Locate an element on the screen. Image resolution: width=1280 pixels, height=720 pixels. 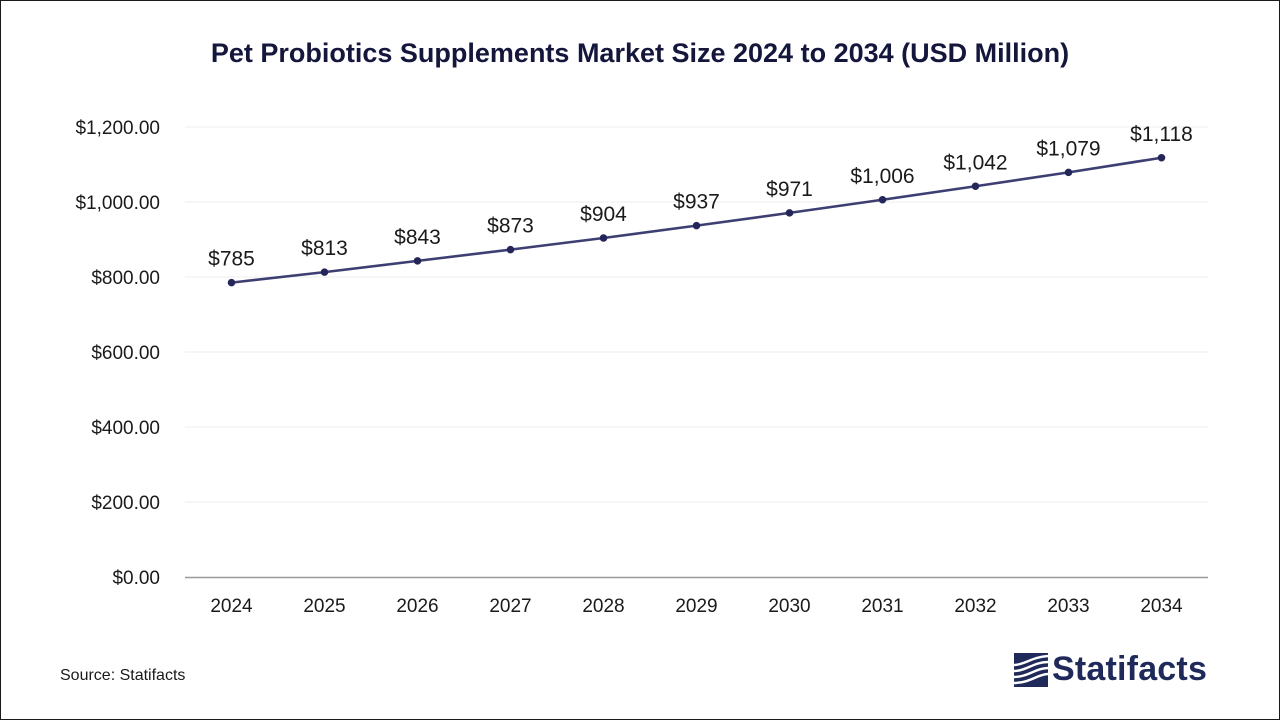
statifacts-logo-text: Statifacts is located at coordinates (1130, 669).